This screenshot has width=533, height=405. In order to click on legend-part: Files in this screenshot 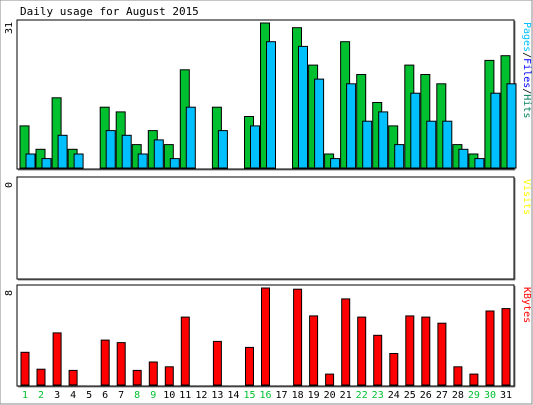, I will do `click(526, 73)`.